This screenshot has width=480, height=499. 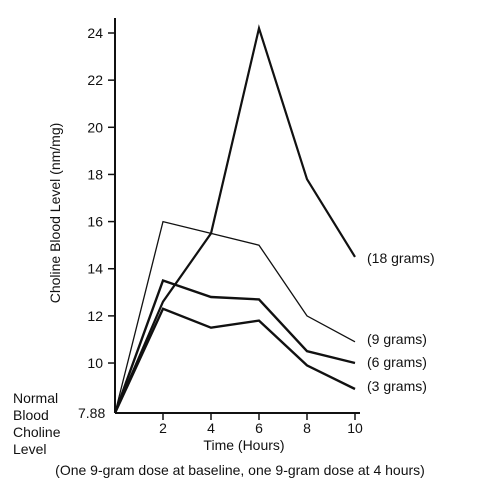 I want to click on series-label: (9 grams), so click(x=397, y=339).